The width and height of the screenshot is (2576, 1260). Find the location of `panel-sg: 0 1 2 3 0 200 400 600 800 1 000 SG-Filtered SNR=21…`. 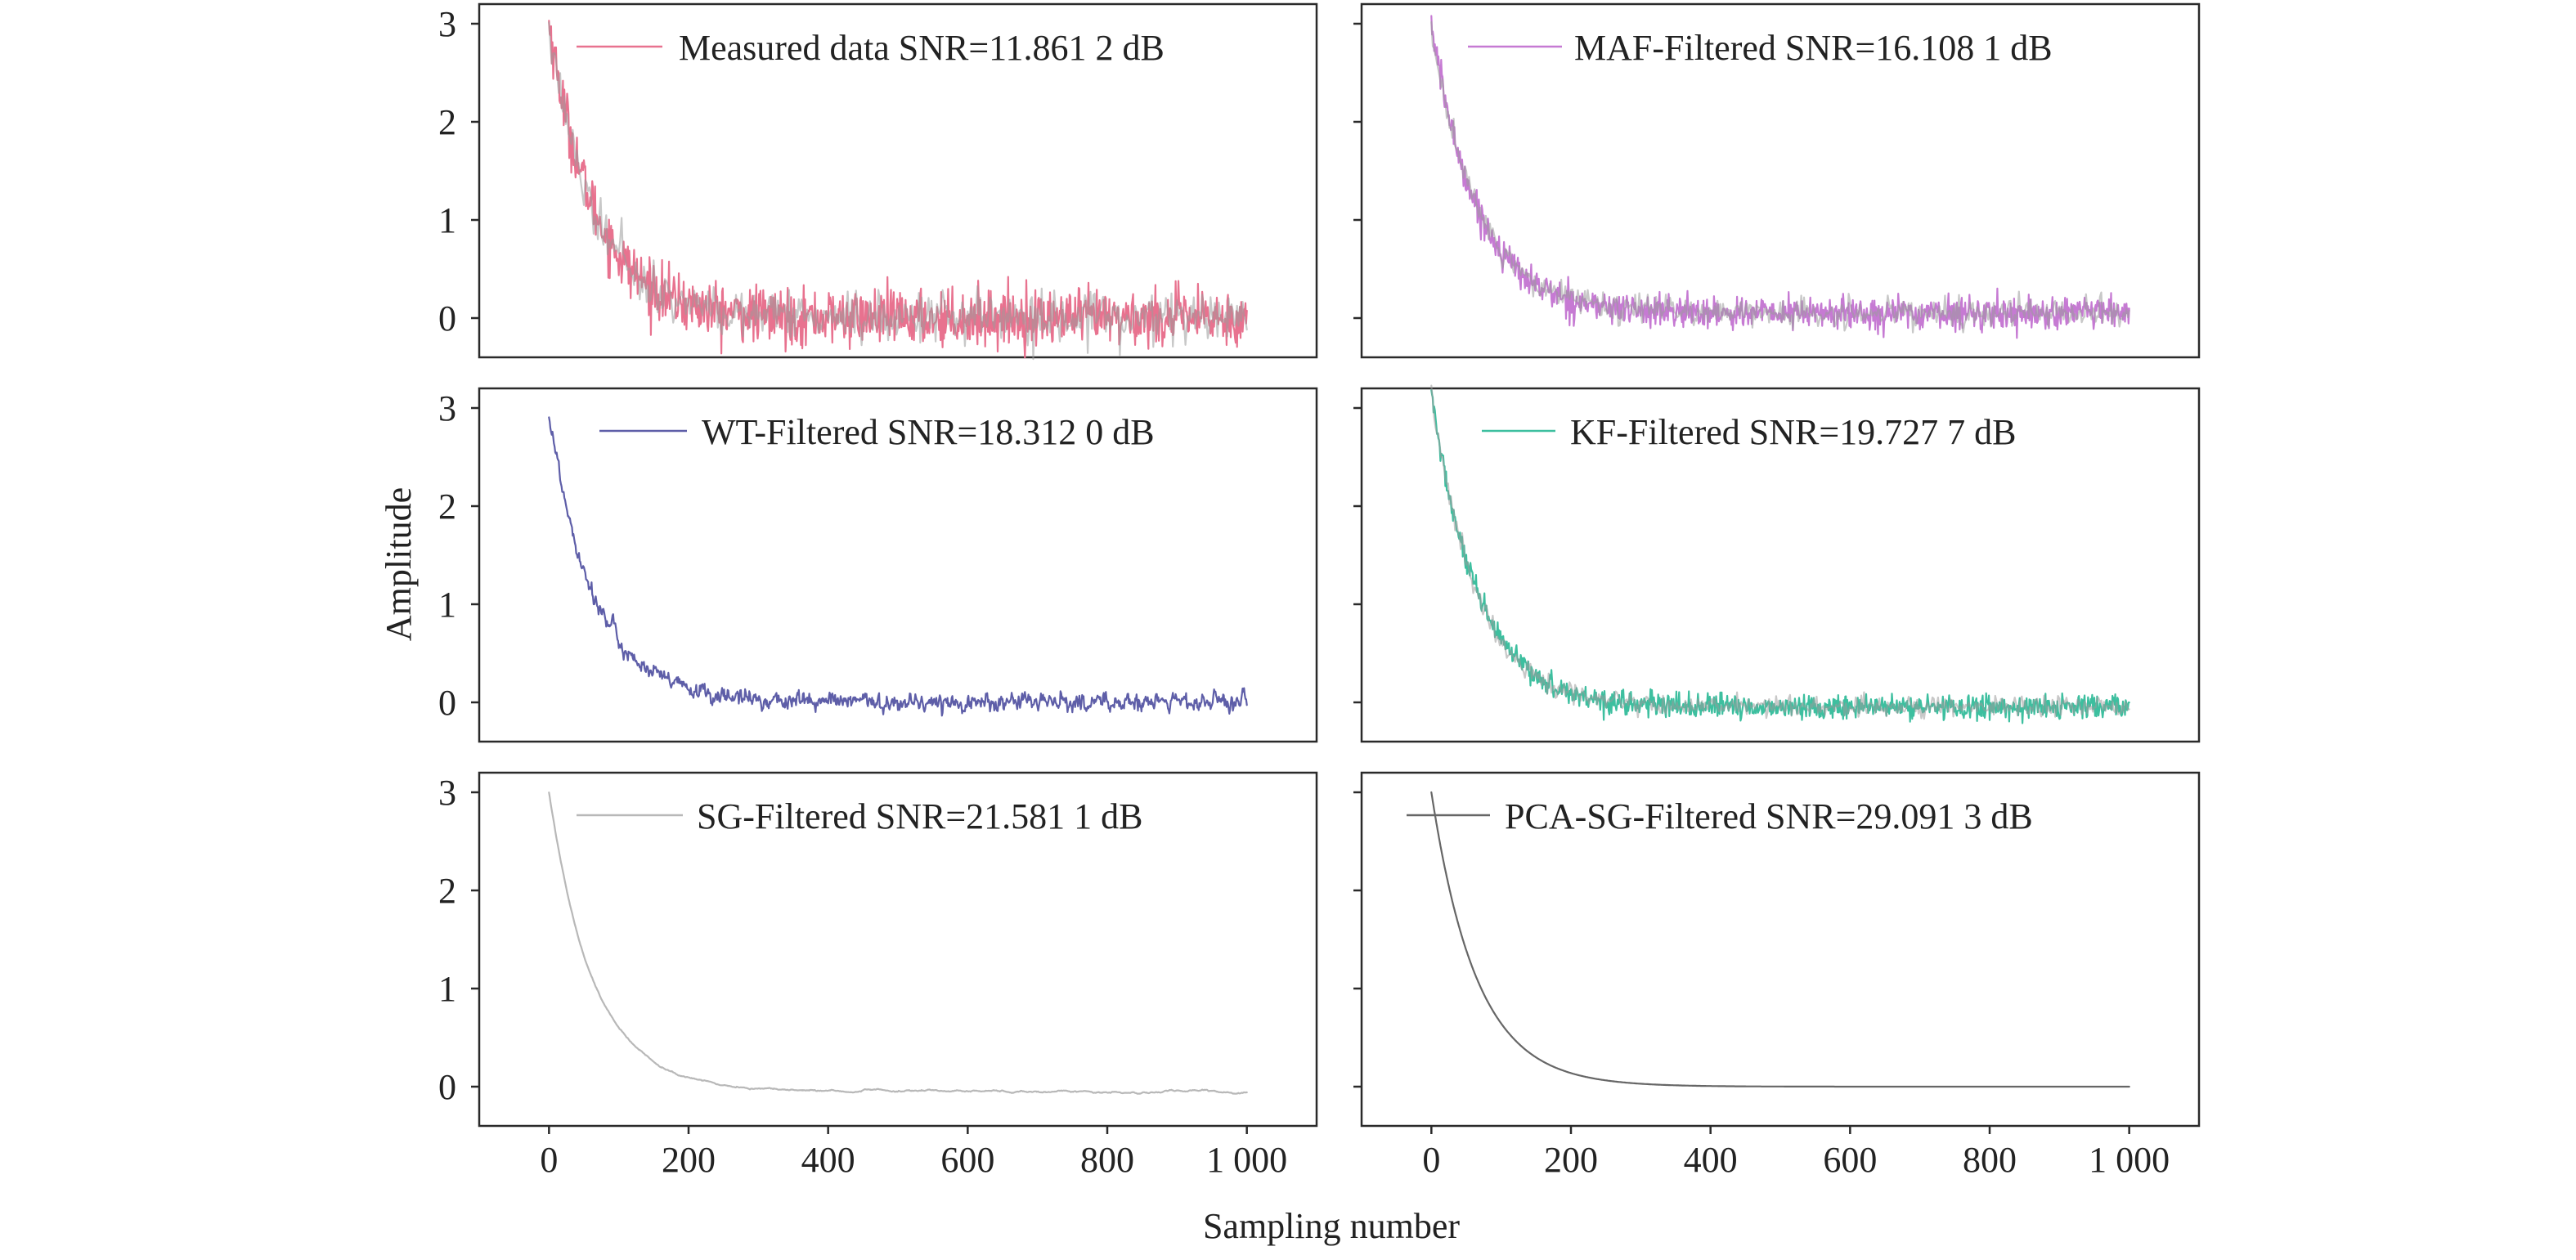

panel-sg: 0 1 2 3 0 200 400 600 800 1 000 SG-Filtered SNR=21… is located at coordinates (878, 976).